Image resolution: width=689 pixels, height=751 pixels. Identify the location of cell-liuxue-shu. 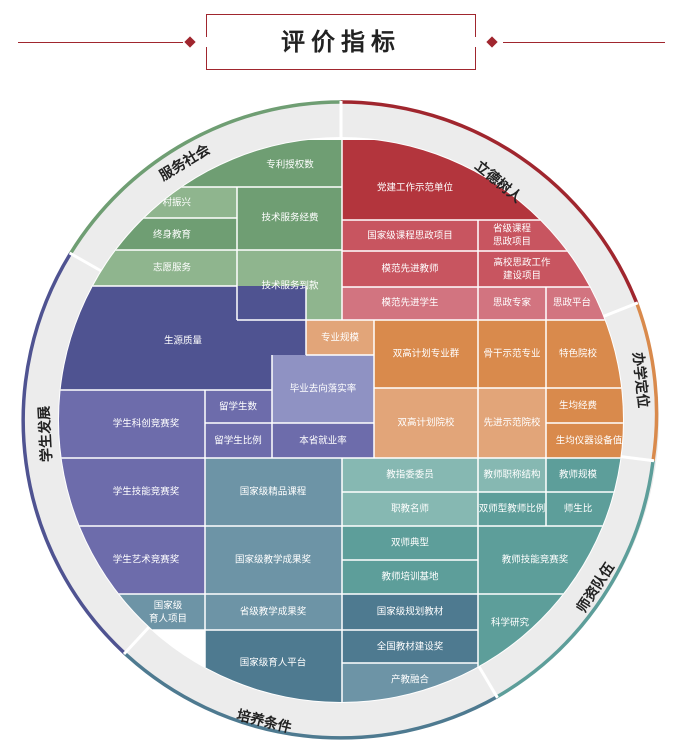
(238, 406).